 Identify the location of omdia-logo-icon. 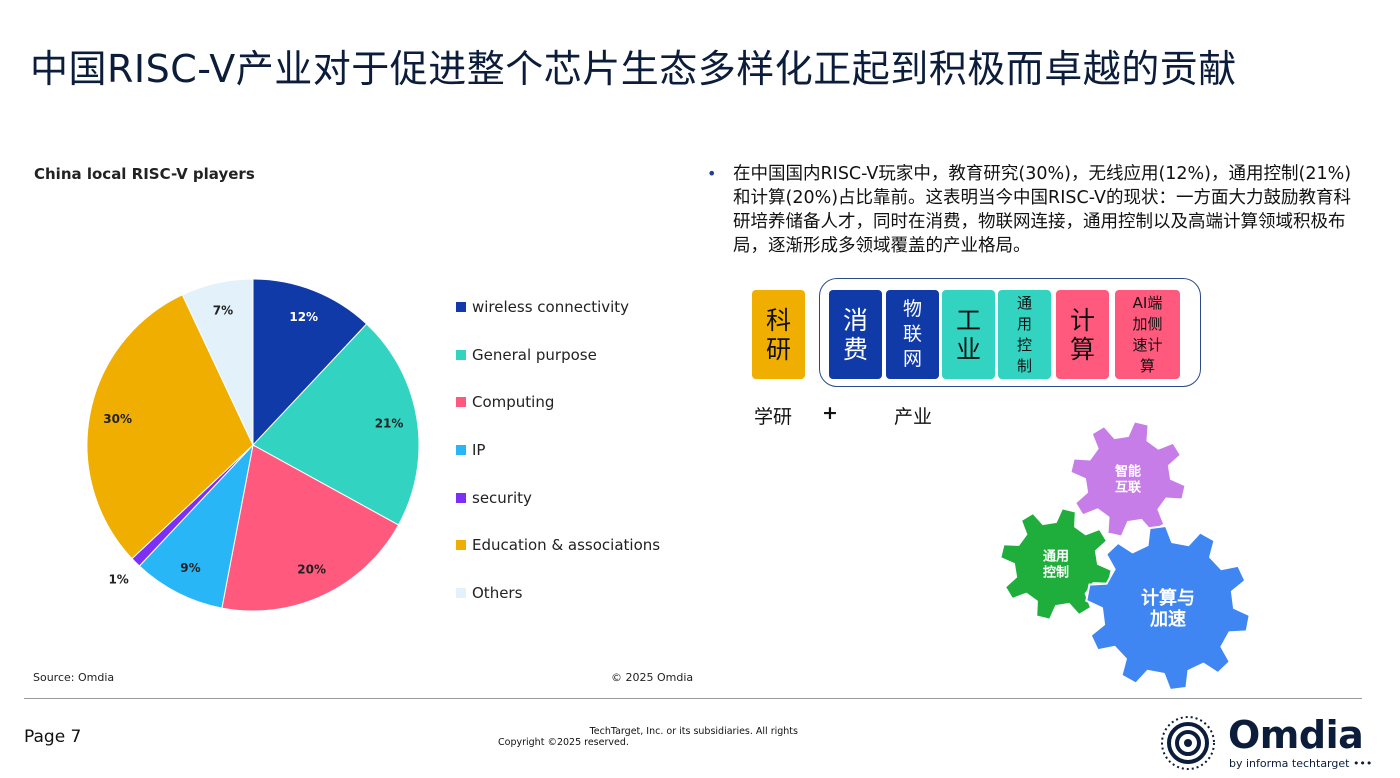
(1188, 743).